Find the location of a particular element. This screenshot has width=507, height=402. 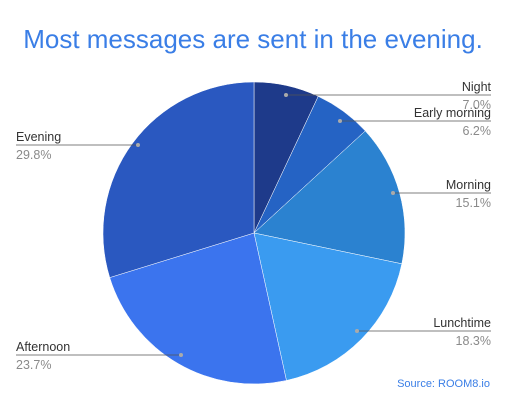

slice-label-percent: 23.7% is located at coordinates (33, 365).